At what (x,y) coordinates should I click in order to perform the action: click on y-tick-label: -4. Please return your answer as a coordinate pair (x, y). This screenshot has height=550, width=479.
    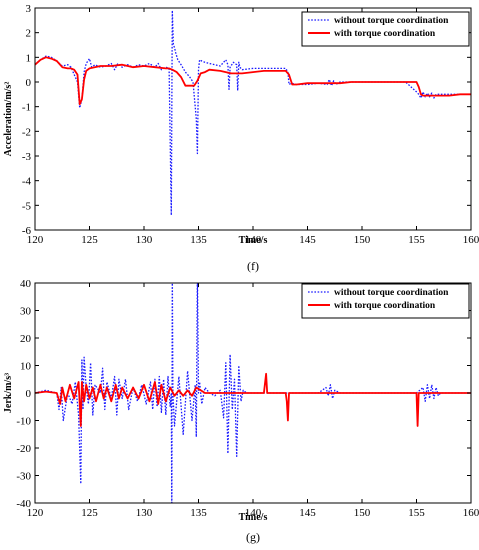
    Looking at the image, I should click on (27, 182).